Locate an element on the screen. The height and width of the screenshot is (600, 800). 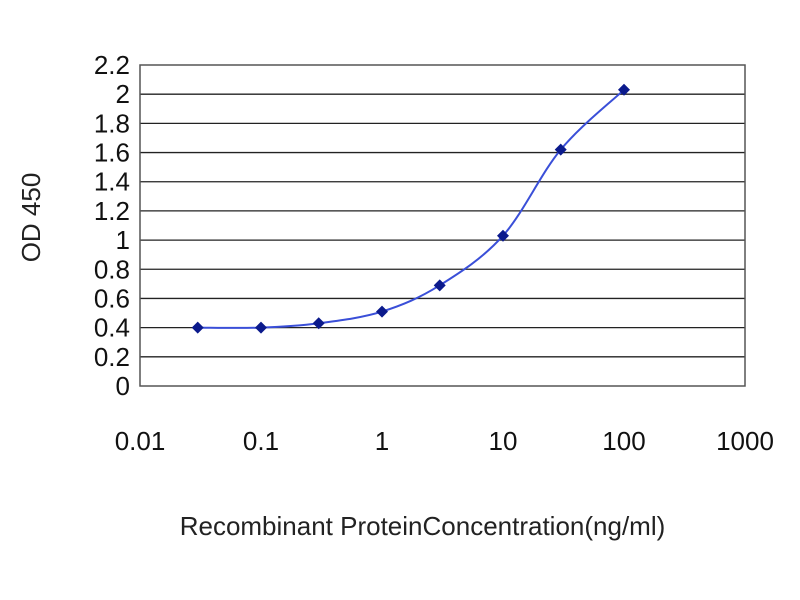
x-tick-label: 1 is located at coordinates (382, 441).